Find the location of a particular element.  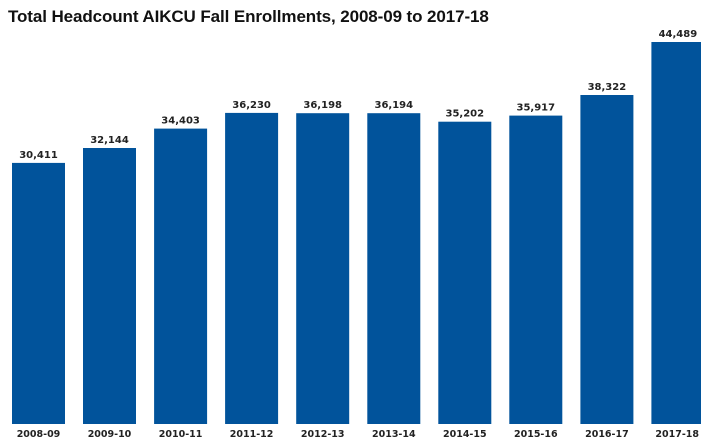

bar-value-label: 36,230 is located at coordinates (251, 105).